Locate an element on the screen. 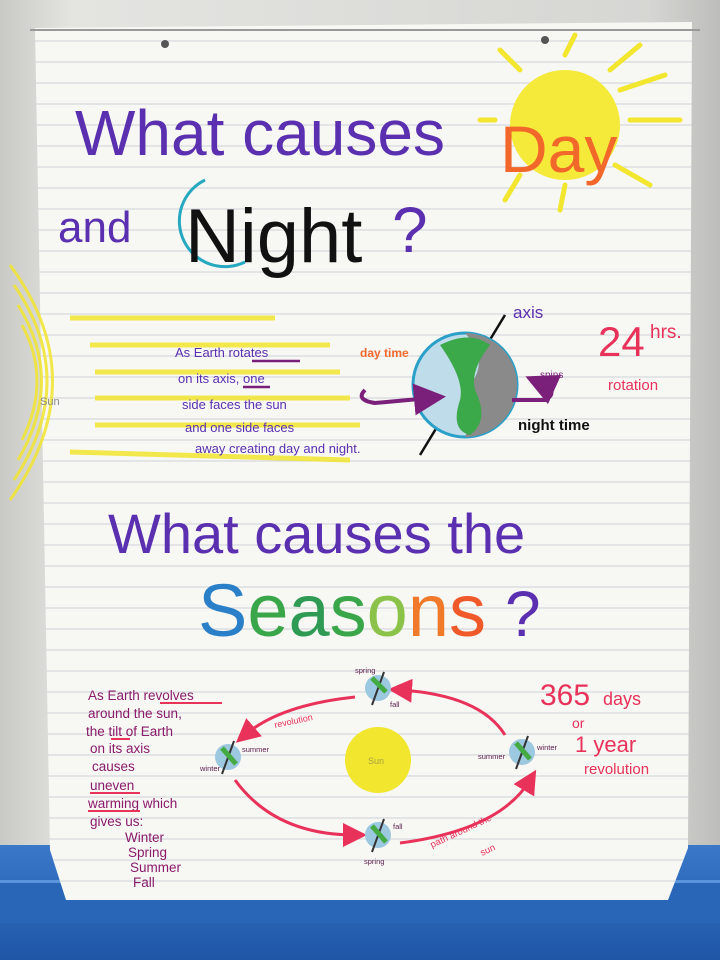 This screenshot has width=720, height=960. night-time-label: night time is located at coordinates (554, 425).